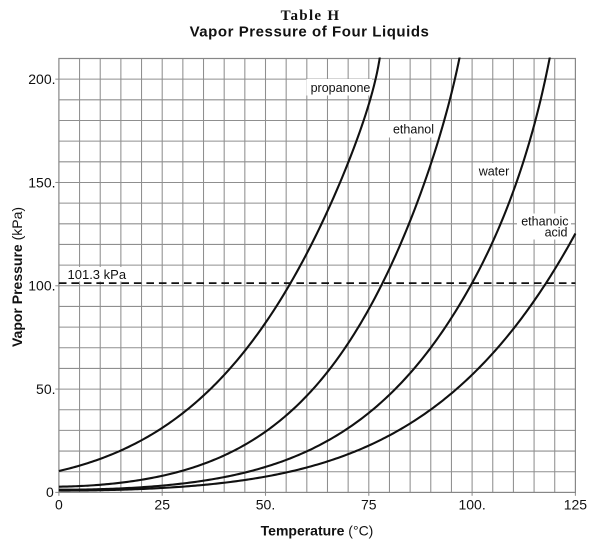  Describe the element at coordinates (97, 274) in the screenshot. I see `svg-text: 101.3 kPa` at that location.